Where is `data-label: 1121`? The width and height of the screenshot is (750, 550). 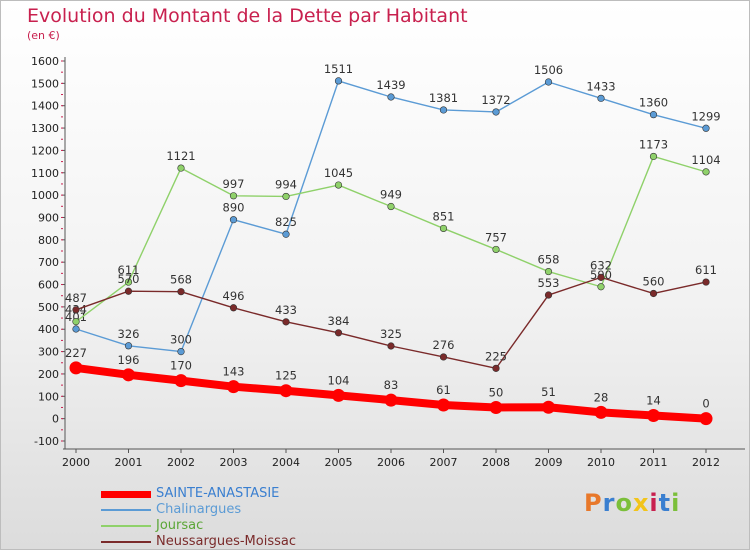 data-label: 1121 is located at coordinates (180, 156).